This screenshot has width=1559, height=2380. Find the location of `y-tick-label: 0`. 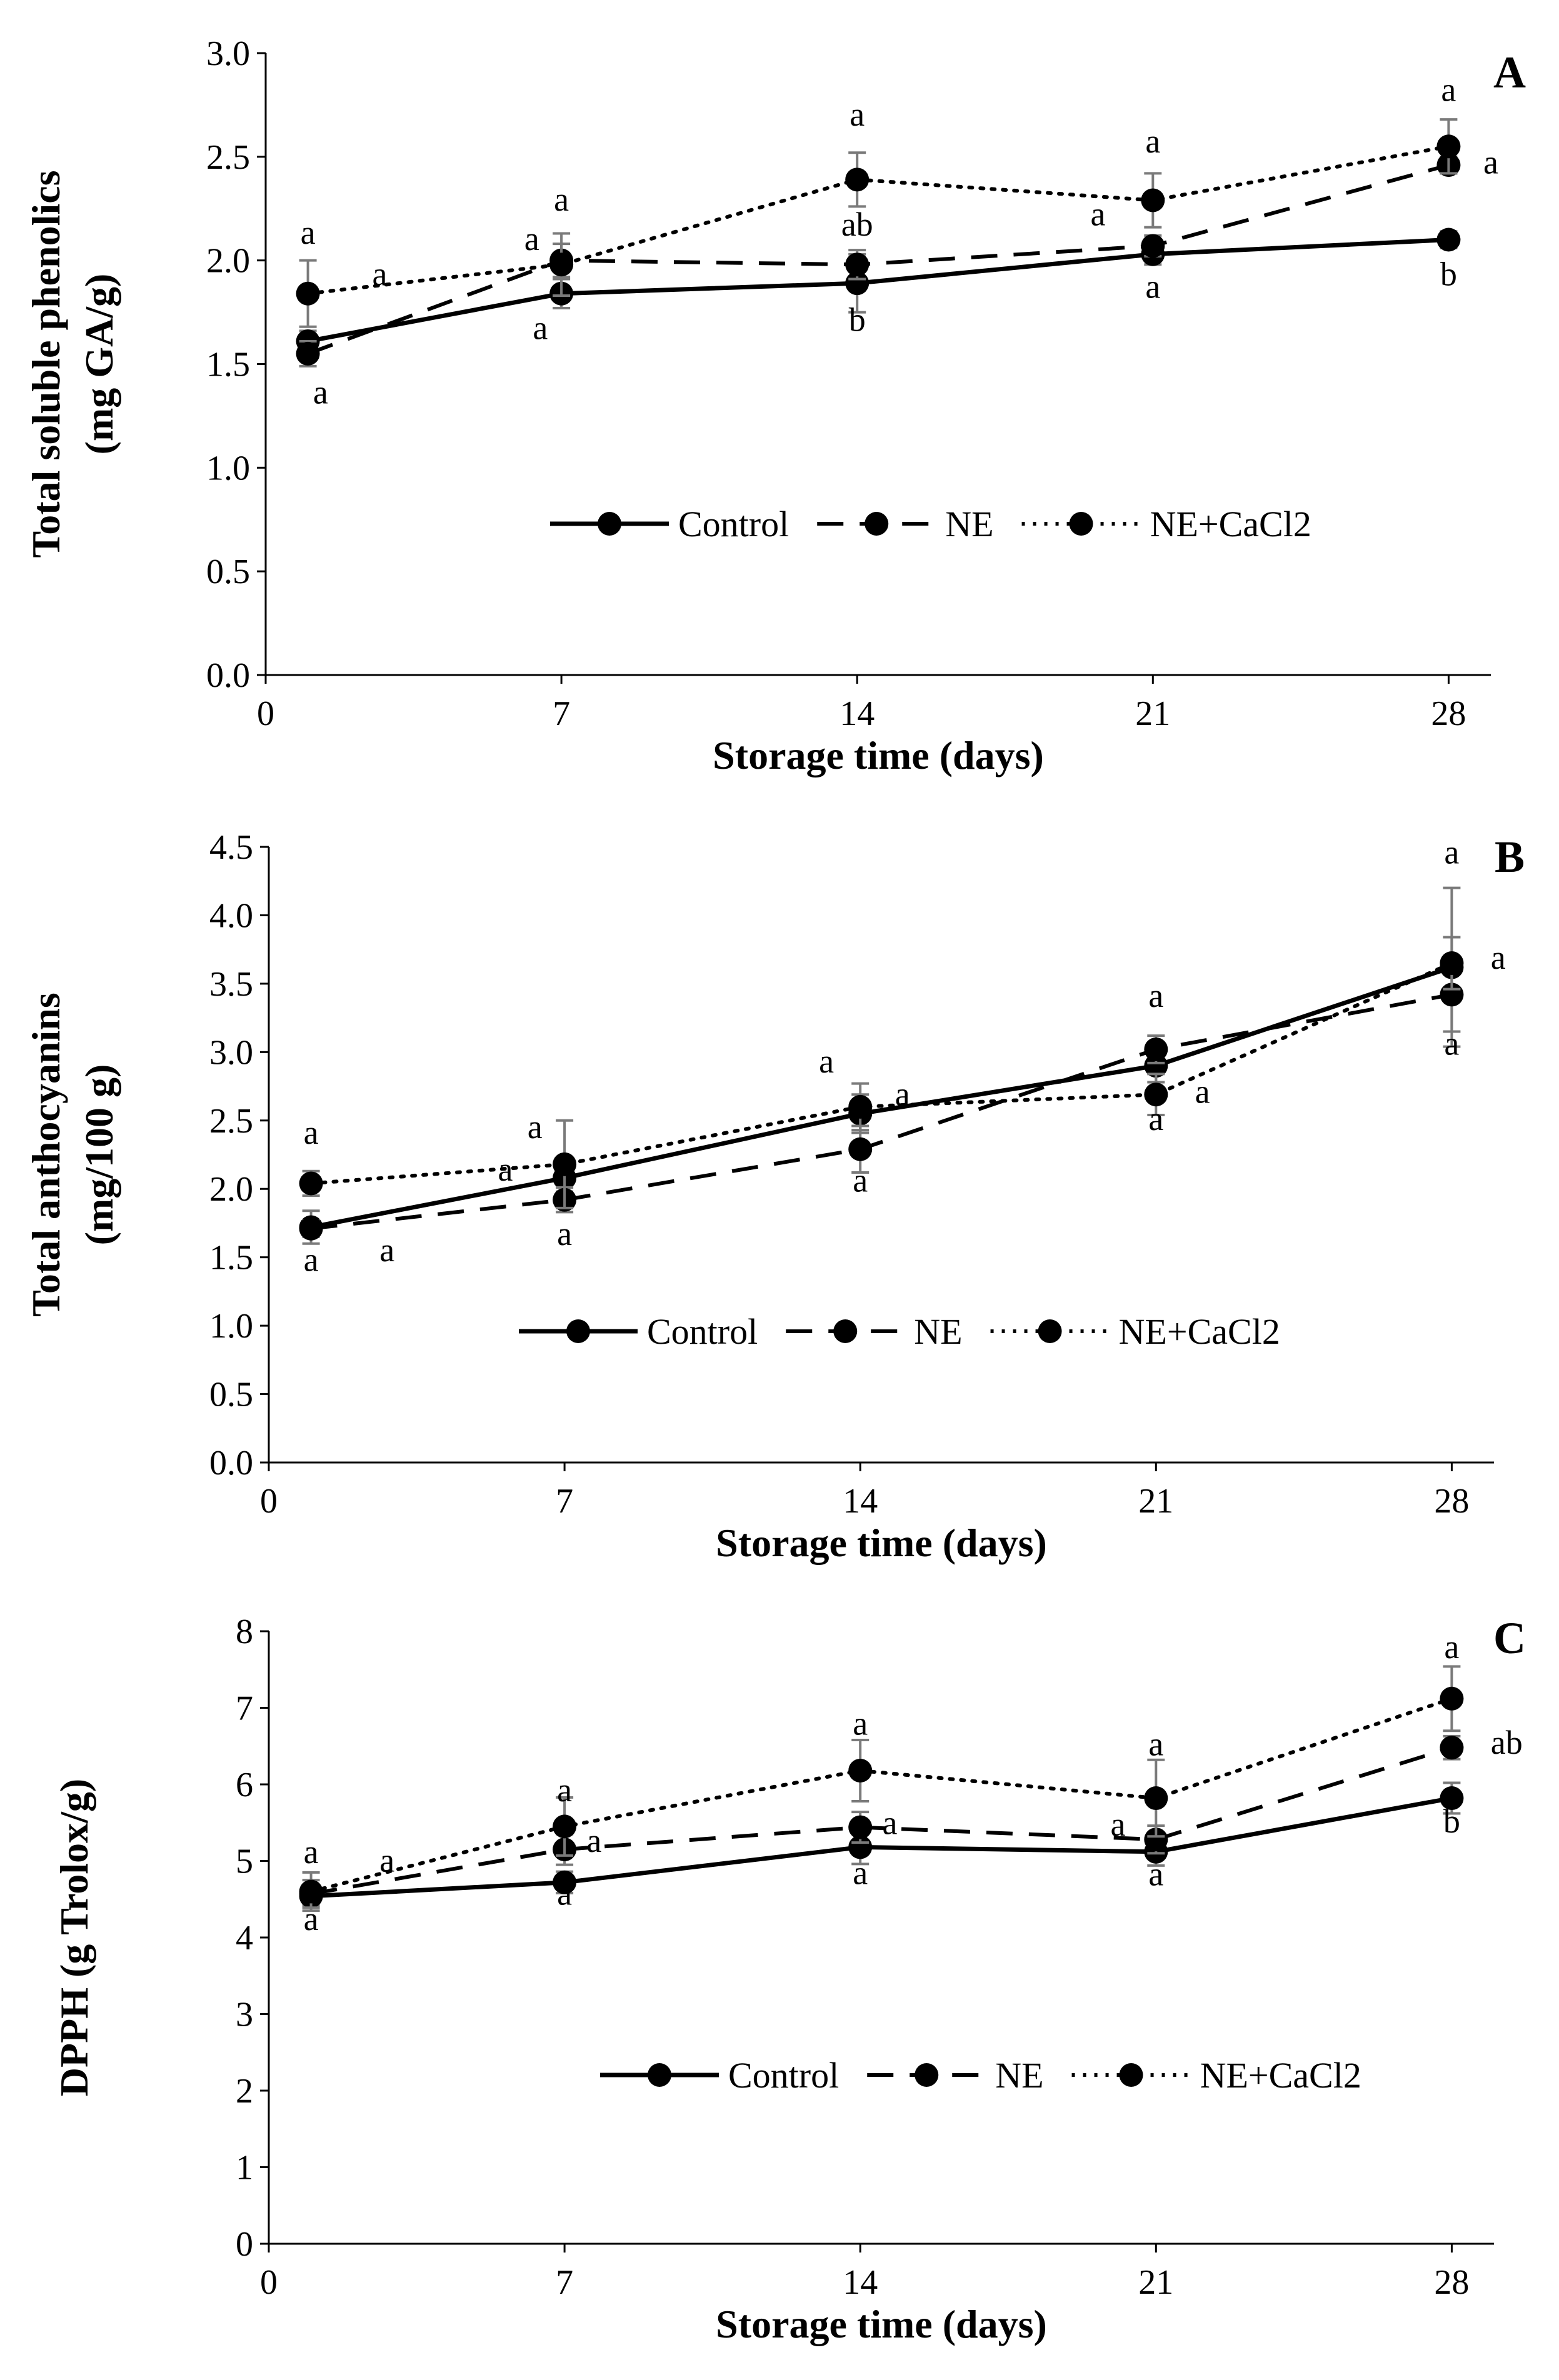

y-tick-label: 0 is located at coordinates (245, 2244).